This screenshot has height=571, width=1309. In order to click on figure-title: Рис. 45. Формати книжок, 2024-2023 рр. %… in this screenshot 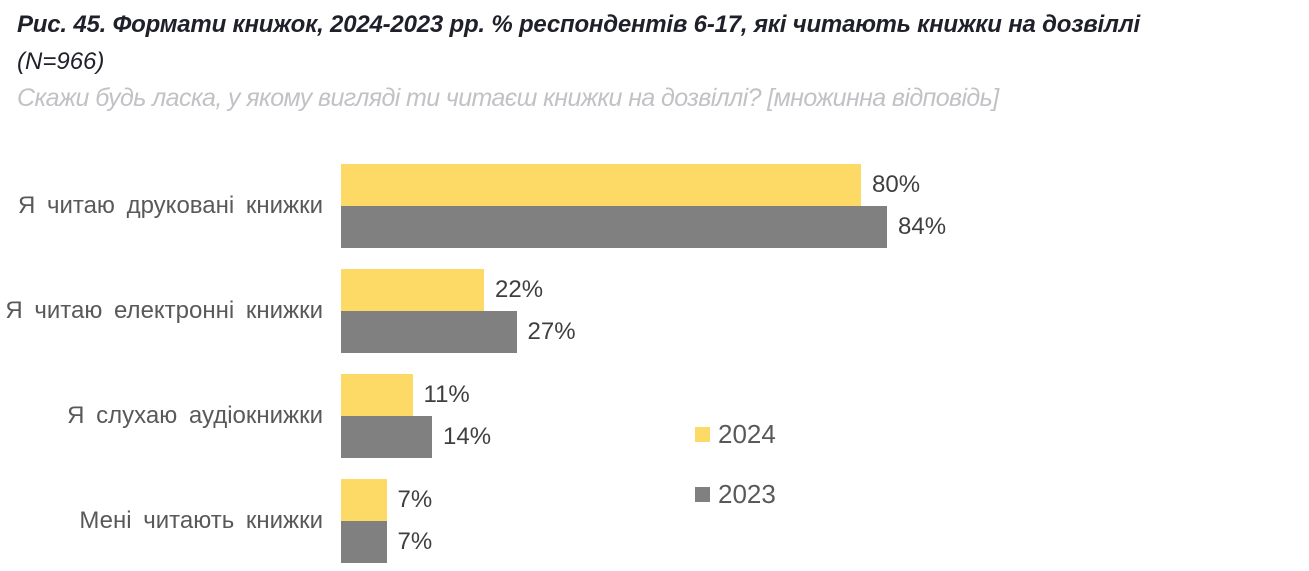, I will do `click(578, 24)`.